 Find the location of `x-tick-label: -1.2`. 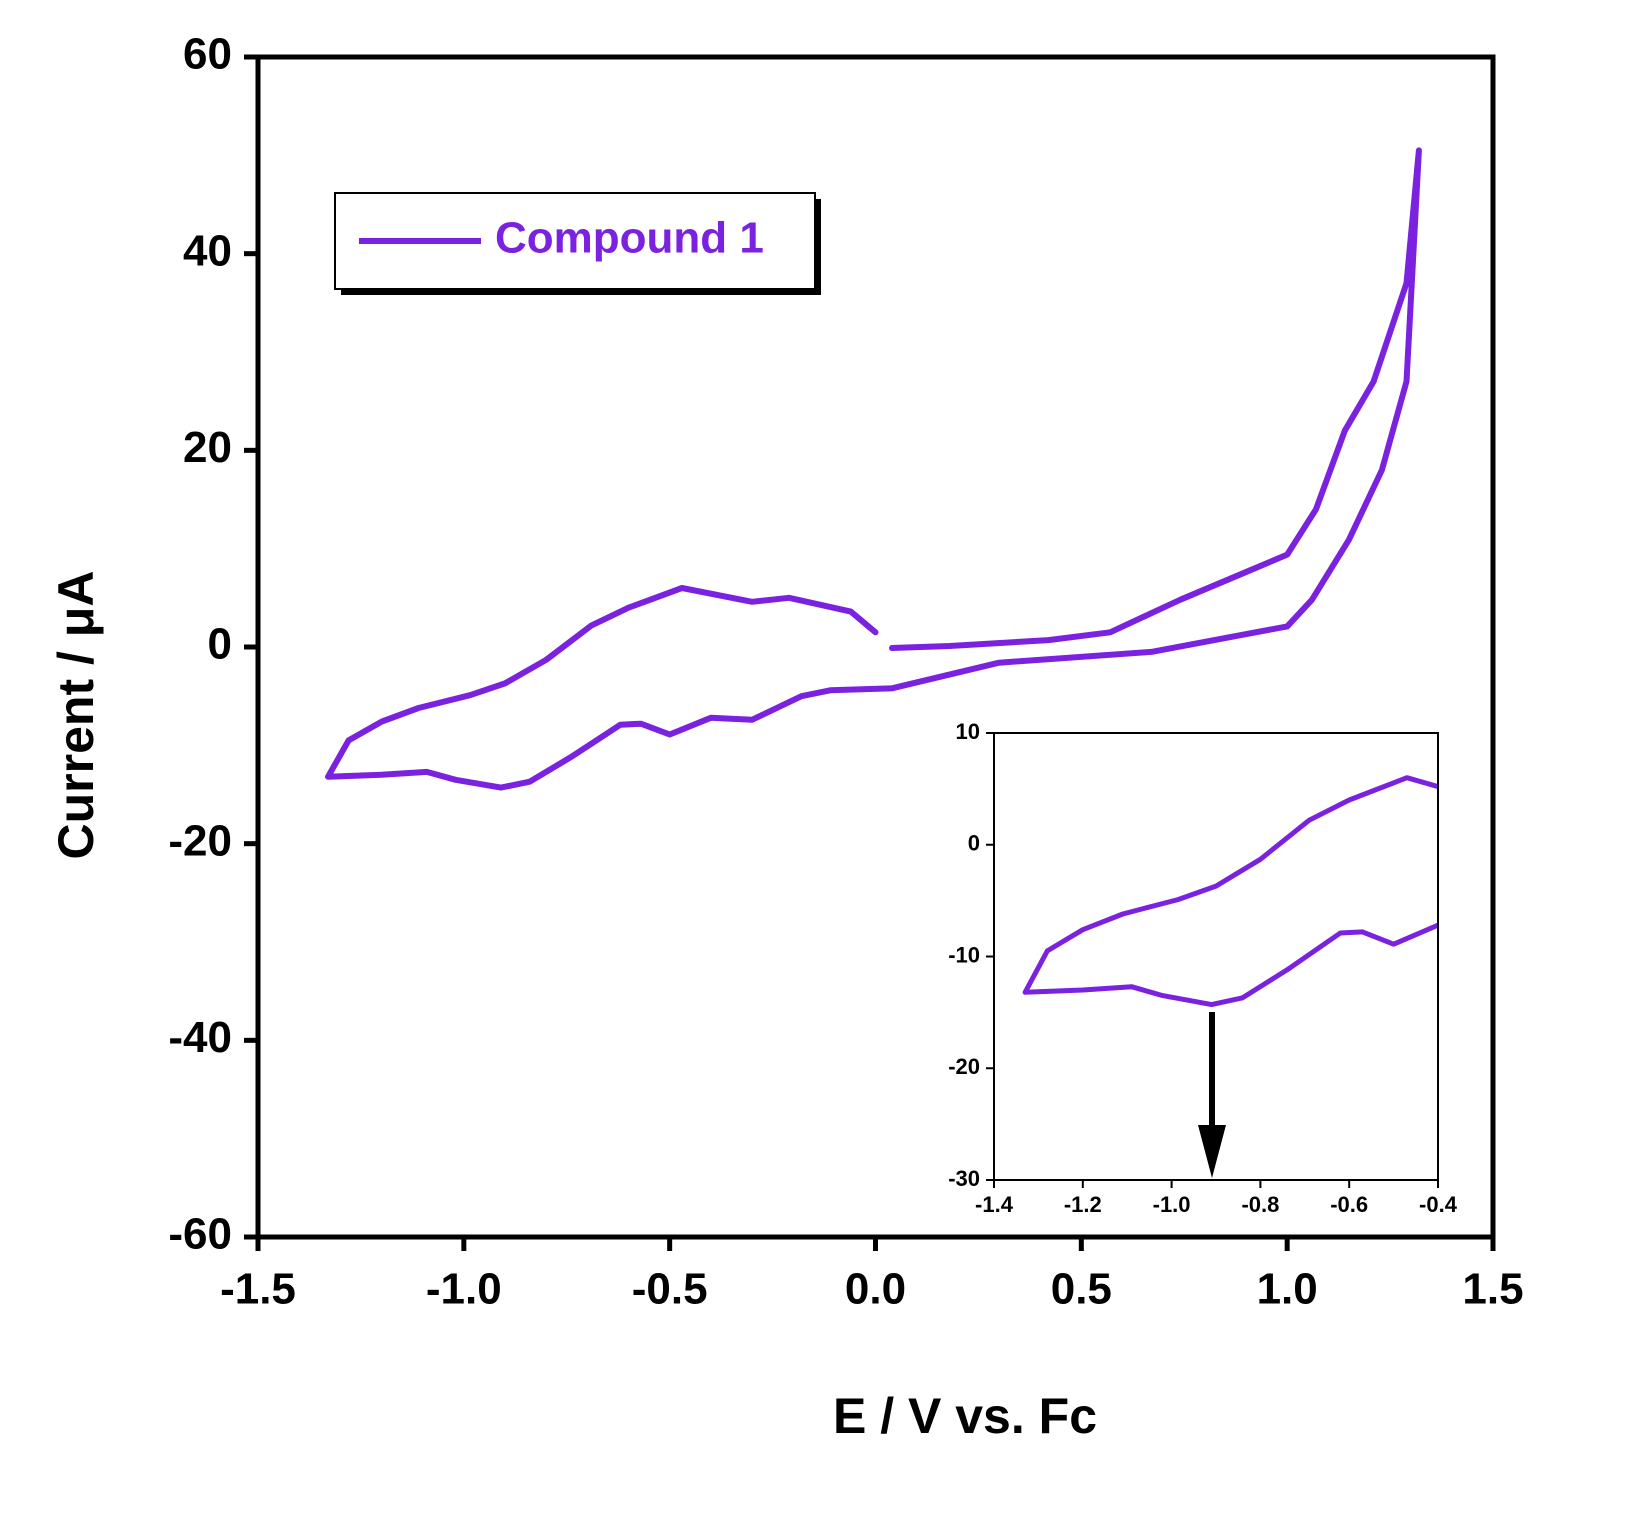

x-tick-label: -1.2 is located at coordinates (1083, 1204).